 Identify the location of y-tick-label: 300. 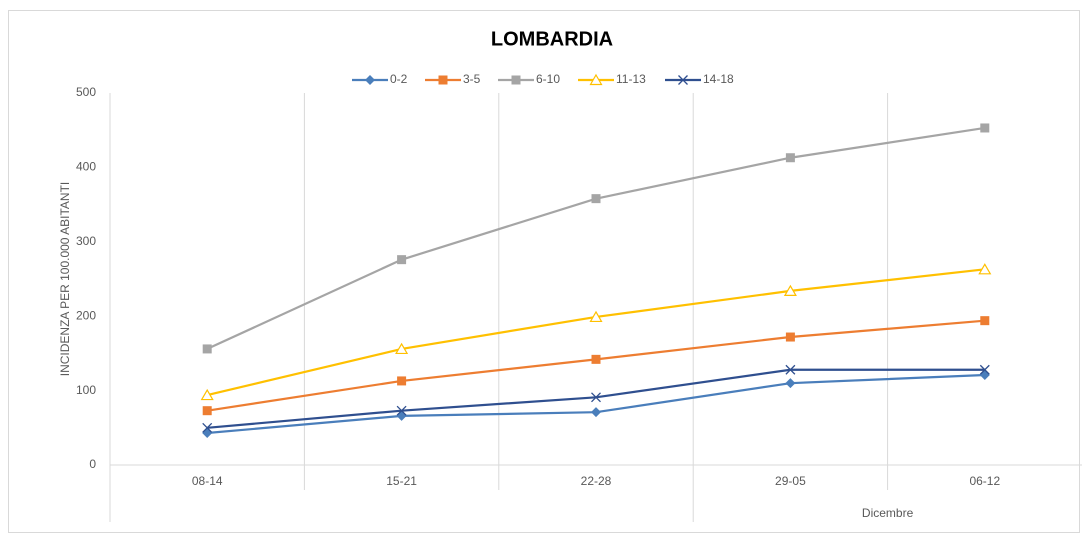
(86, 241).